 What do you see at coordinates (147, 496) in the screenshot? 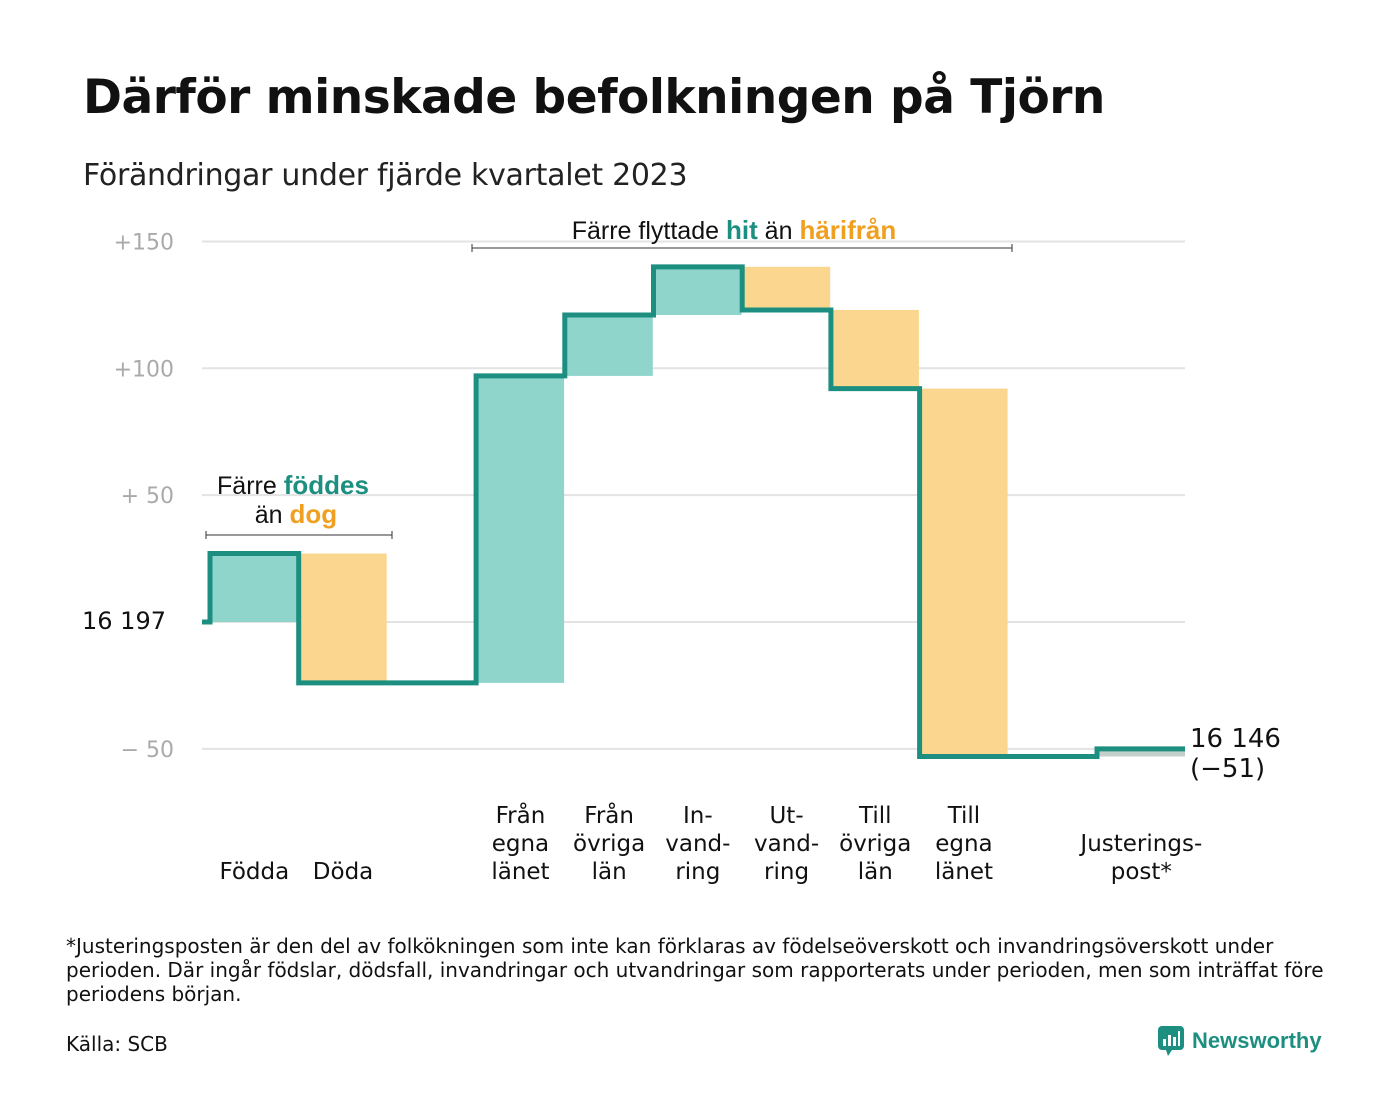
I see `y-tick-label: + 50` at bounding box center [147, 496].